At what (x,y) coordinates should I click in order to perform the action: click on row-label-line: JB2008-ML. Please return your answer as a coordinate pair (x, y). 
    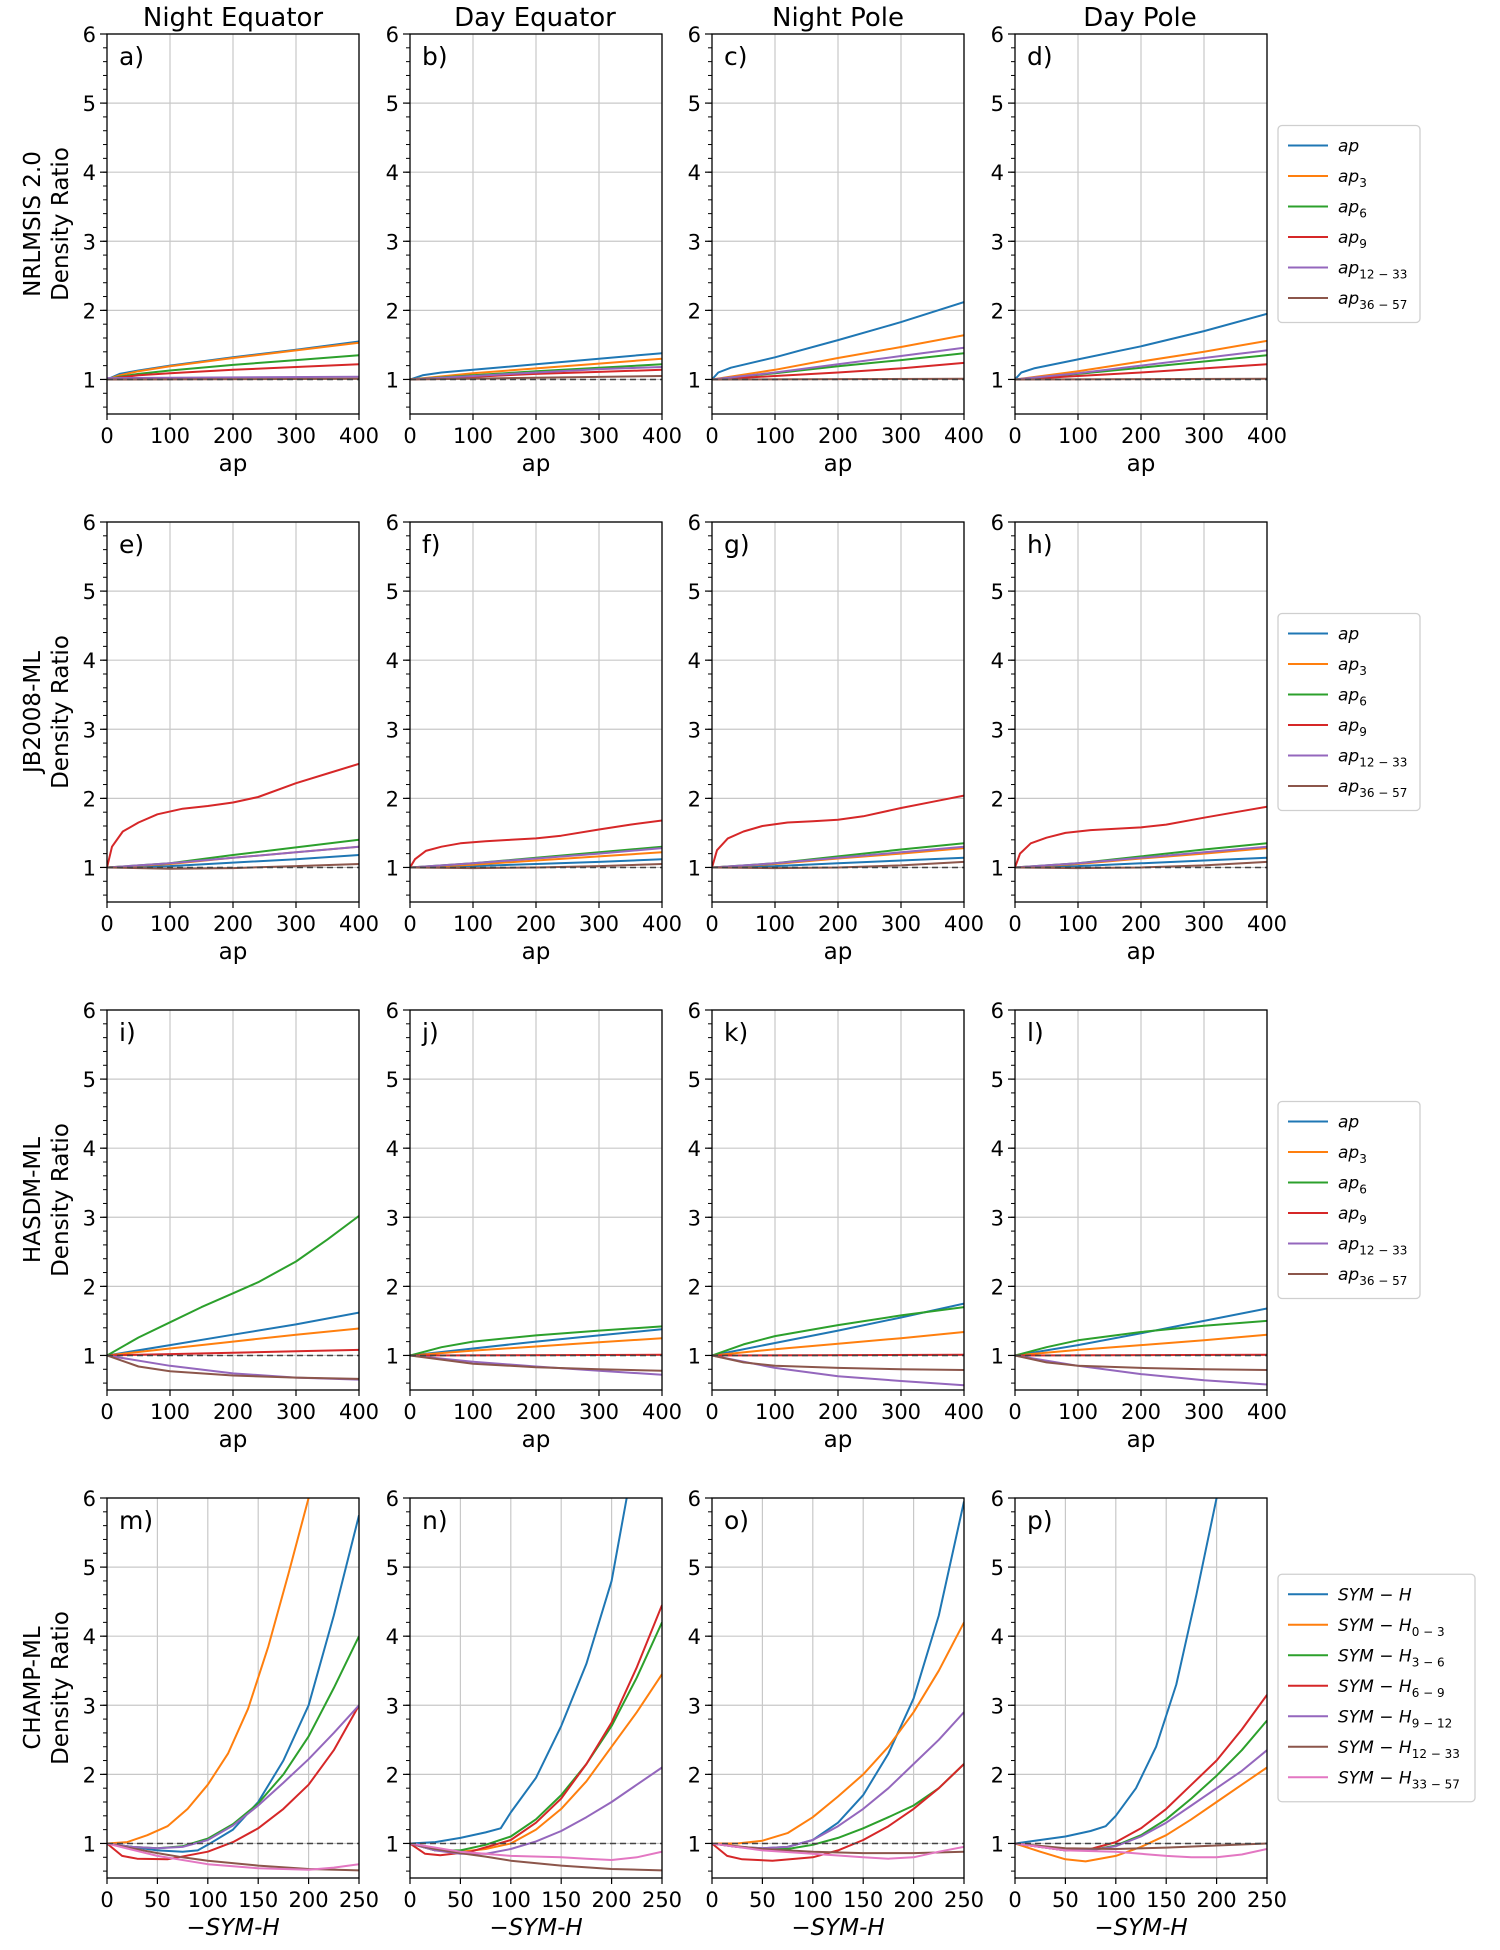
    Looking at the image, I should click on (33, 713).